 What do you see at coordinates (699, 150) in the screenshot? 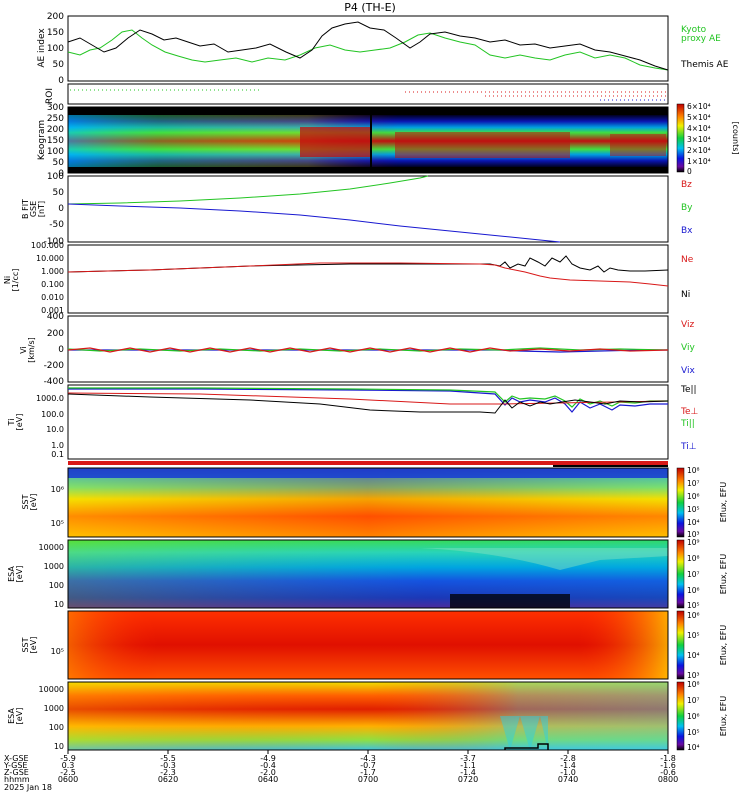
I see `keo-cbar-tick: 2×10⁴` at bounding box center [699, 150].